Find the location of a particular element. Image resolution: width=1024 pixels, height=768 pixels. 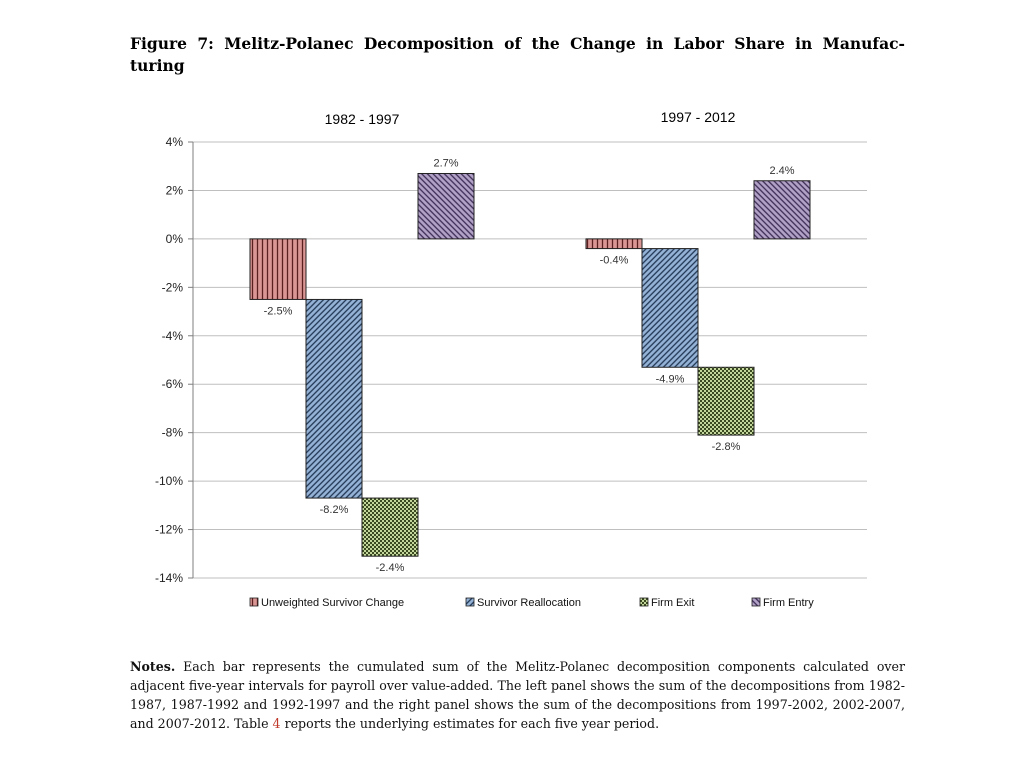

y-tick-label: -10% is located at coordinates (169, 481).